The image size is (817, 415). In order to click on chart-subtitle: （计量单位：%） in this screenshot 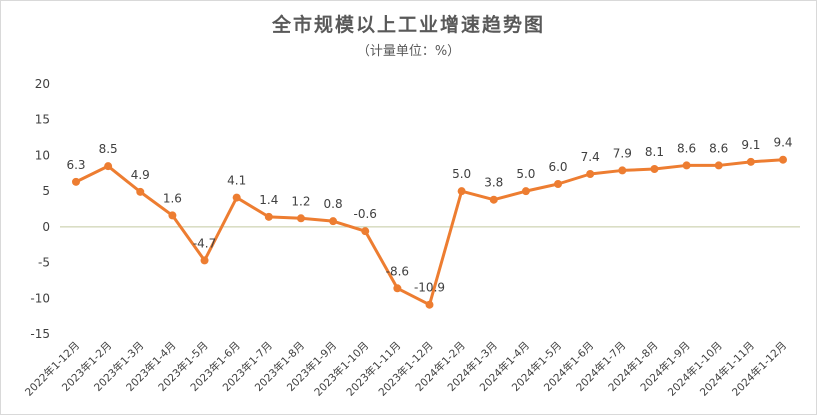, I will do `click(408, 51)`.